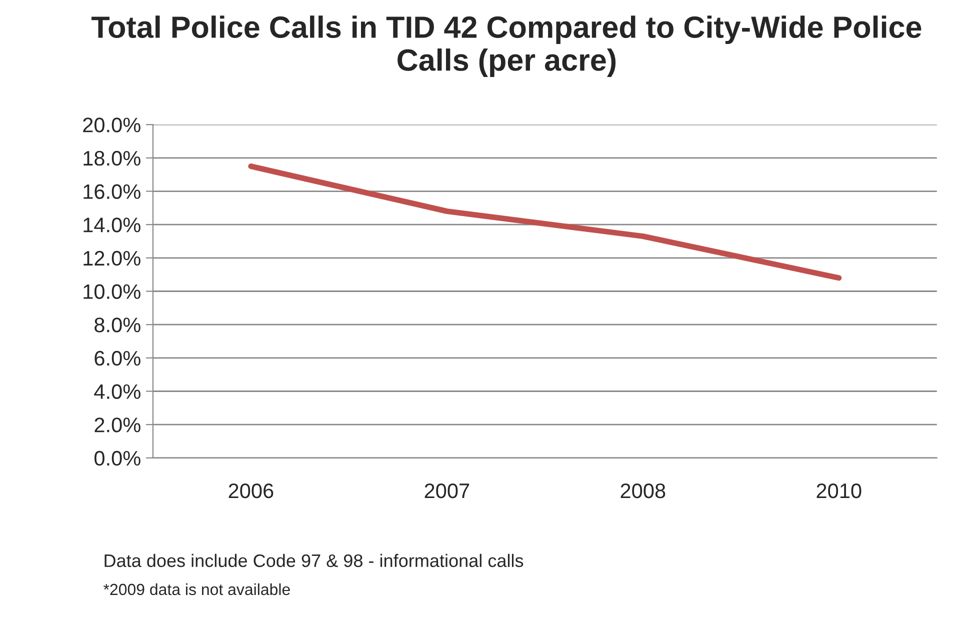 This screenshot has height=623, width=956. I want to click on y-tick-label: 16.0%, so click(112, 192).